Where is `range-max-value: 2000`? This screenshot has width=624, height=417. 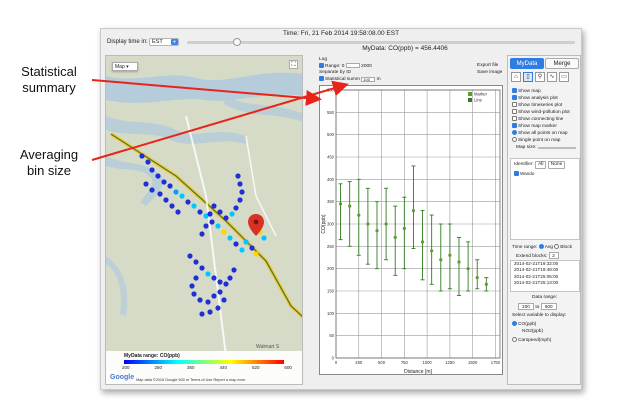 range-max-value: 2000 is located at coordinates (366, 66).